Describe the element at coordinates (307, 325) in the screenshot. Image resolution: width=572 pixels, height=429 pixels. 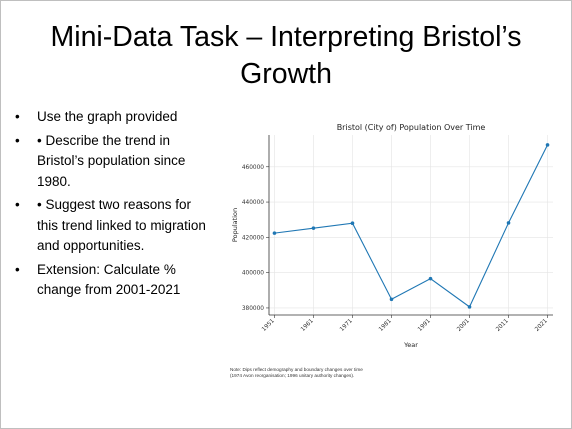
I see `x-tick-label: 1961` at that location.